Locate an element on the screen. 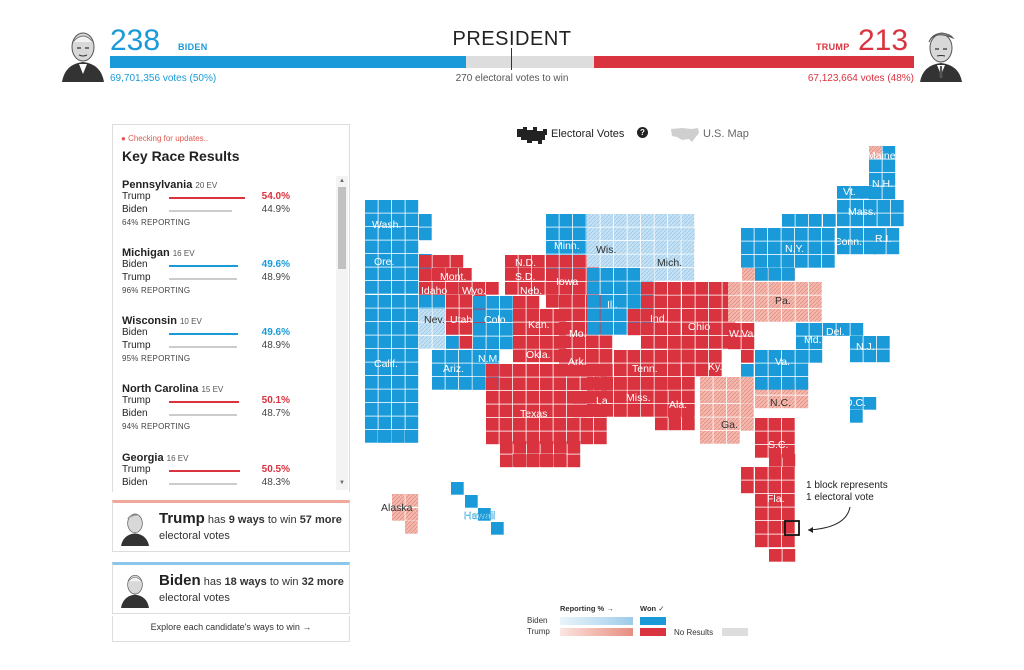  scroll-up-icon: ▲ is located at coordinates (342, 181).